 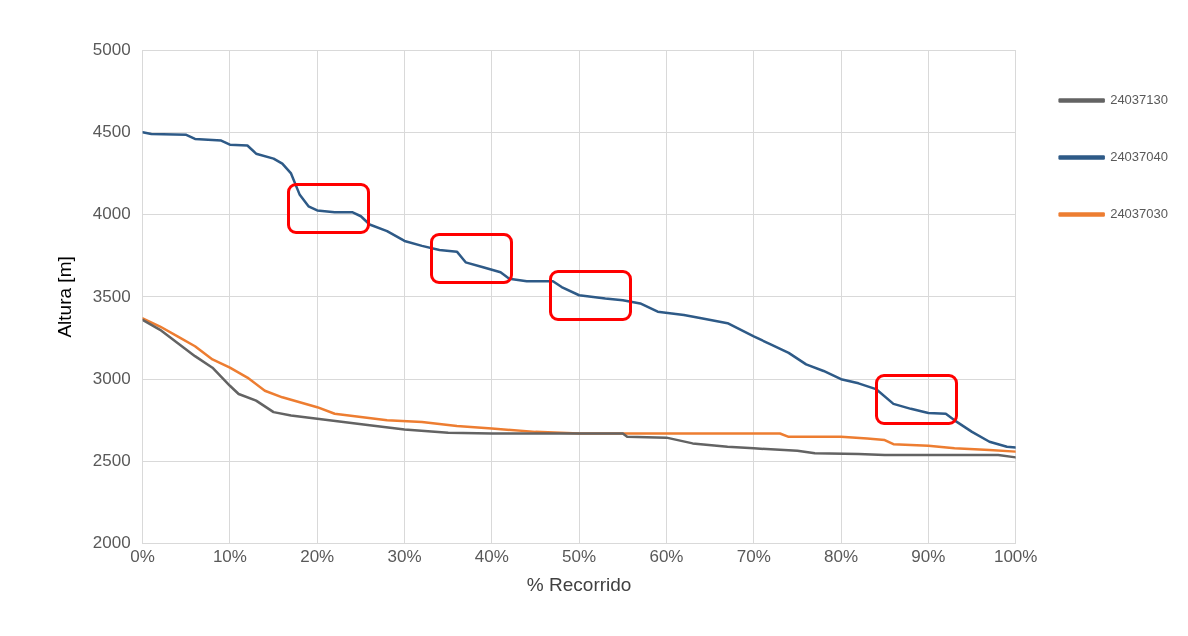 What do you see at coordinates (491, 556) in the screenshot?
I see `x-tick-label: 40%` at bounding box center [491, 556].